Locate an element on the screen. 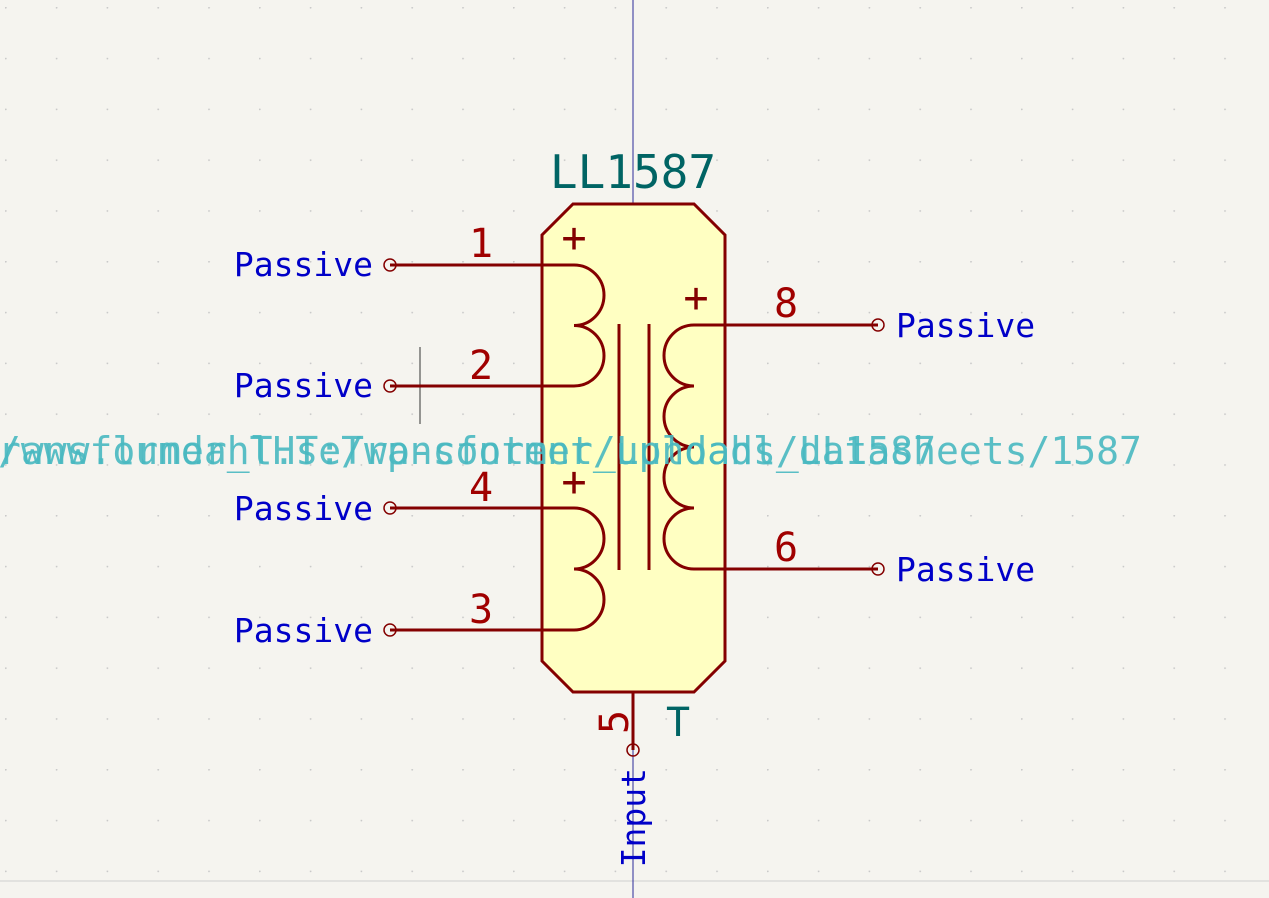 The height and width of the screenshot is (898, 1269). polarity-mark-8: + is located at coordinates (695, 297).